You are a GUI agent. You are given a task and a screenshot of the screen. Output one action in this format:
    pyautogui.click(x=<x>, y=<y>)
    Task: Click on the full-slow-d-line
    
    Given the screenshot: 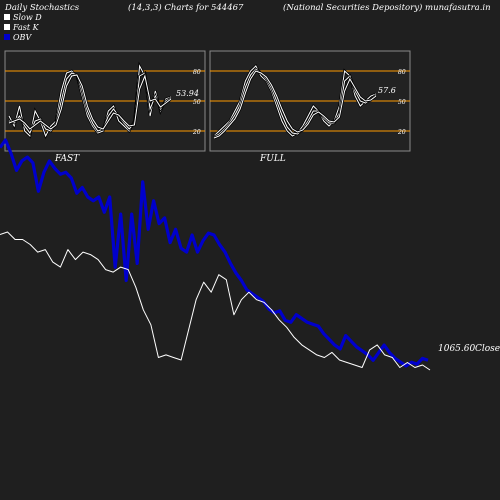 What is the action you would take?
    pyautogui.click(x=295, y=103)
    